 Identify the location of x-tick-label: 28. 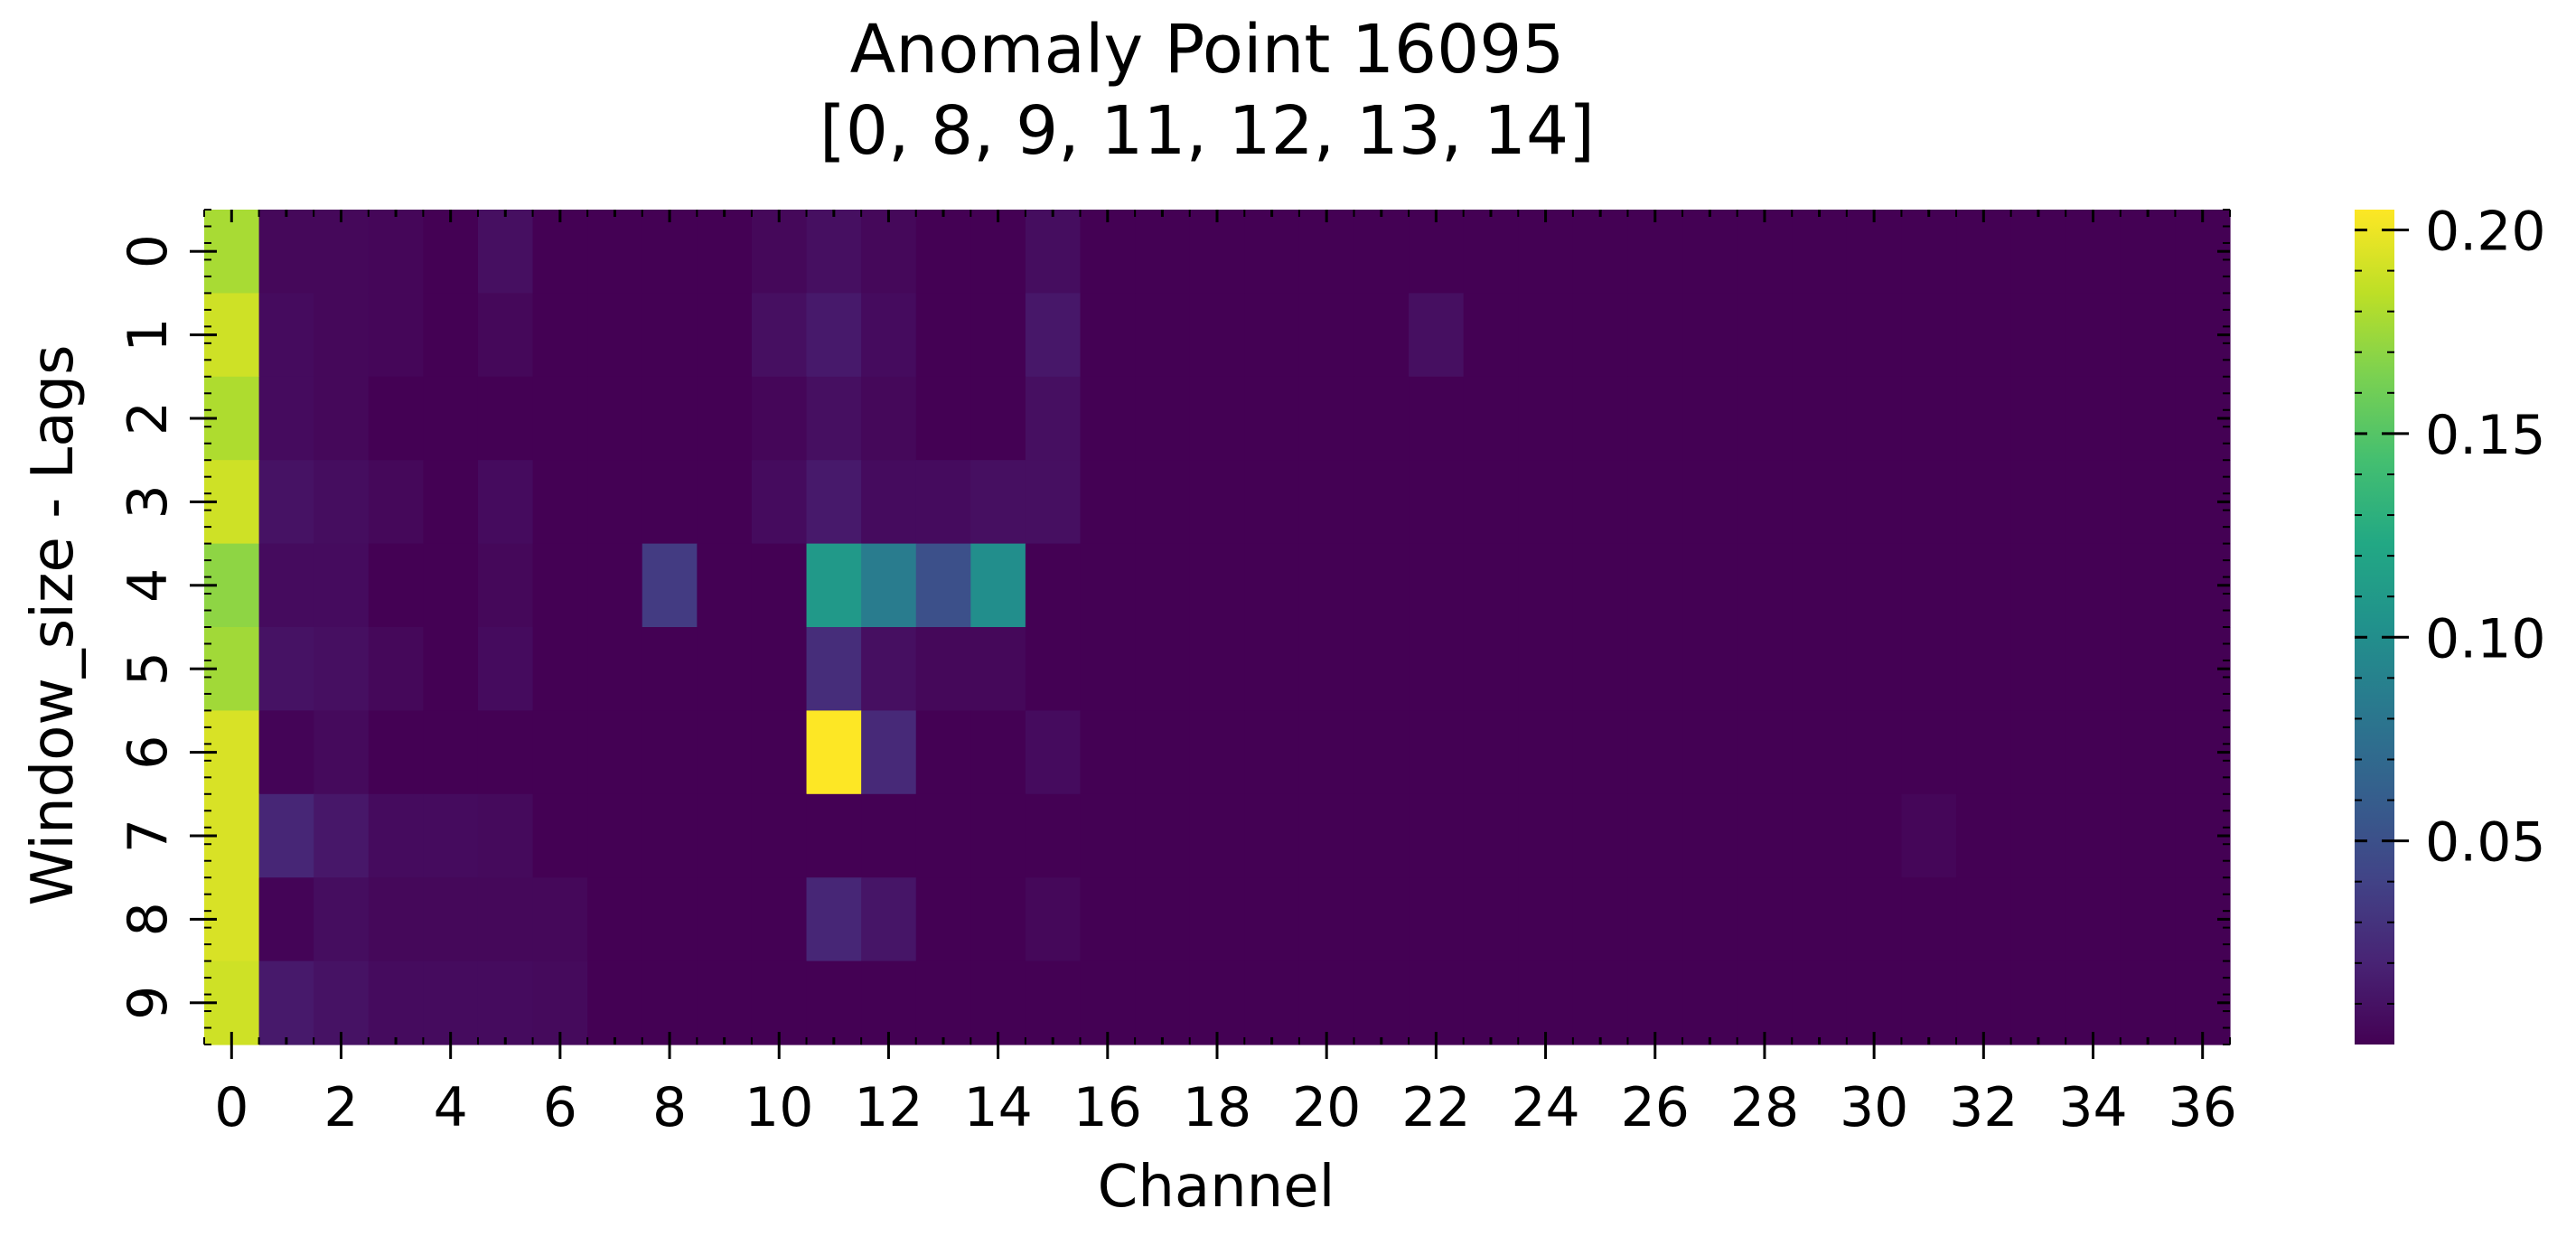
(1764, 1107).